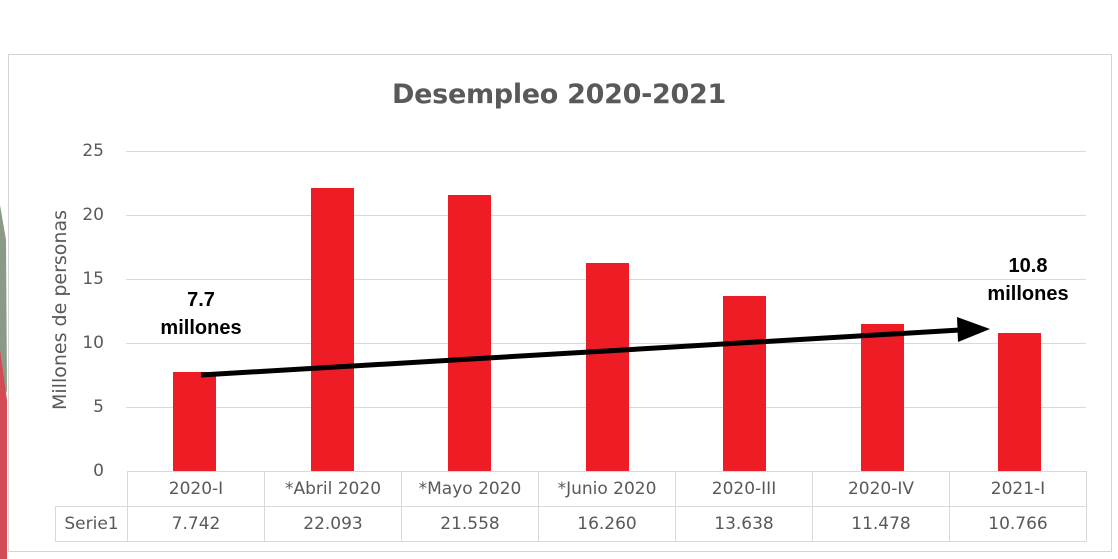  I want to click on category-label: *Junio 2020, so click(607, 489).